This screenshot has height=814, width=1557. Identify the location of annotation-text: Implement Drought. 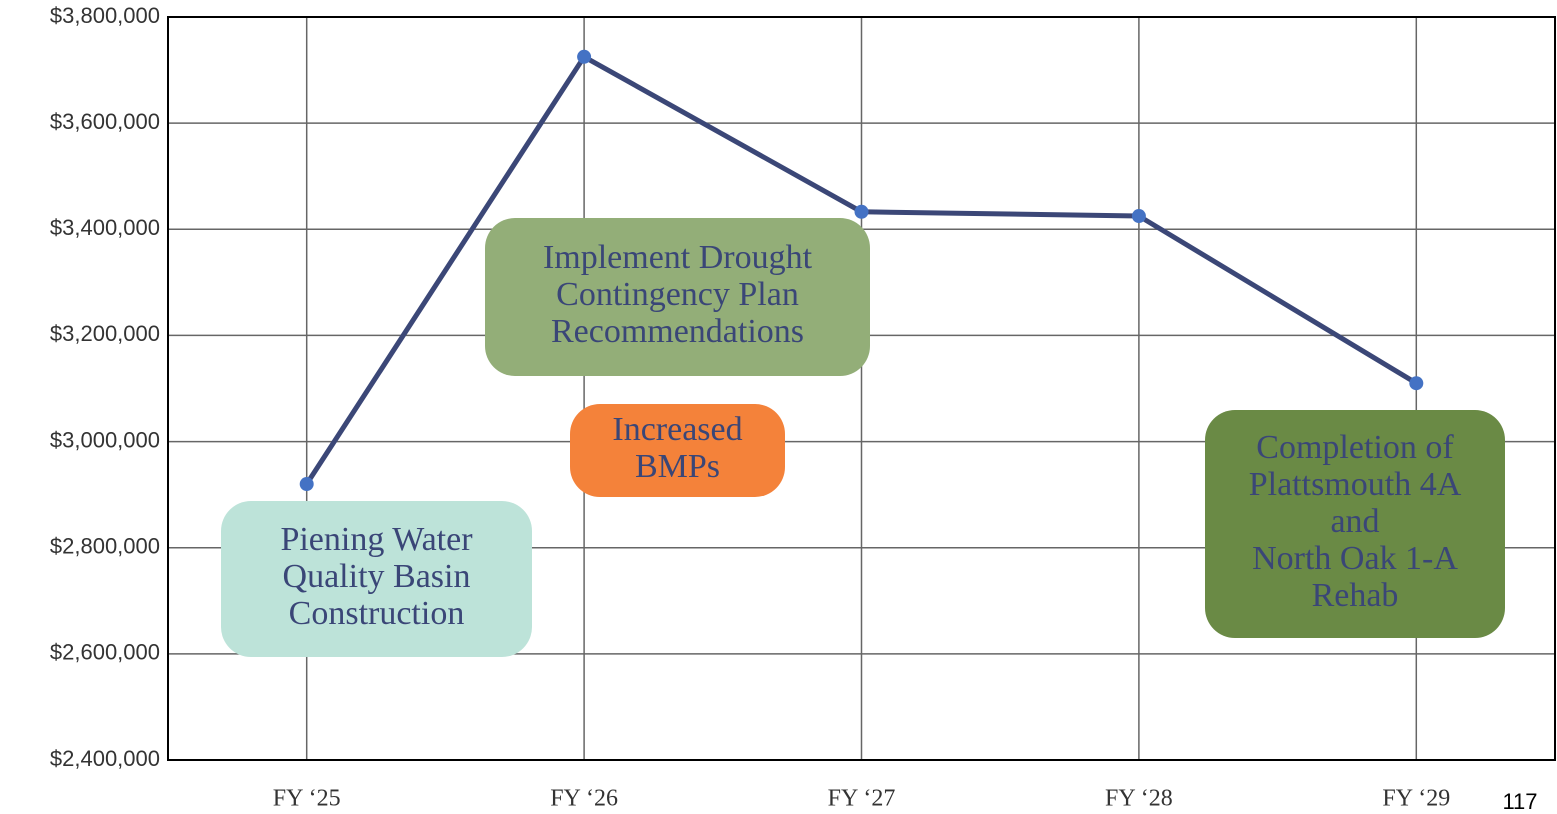
(678, 257).